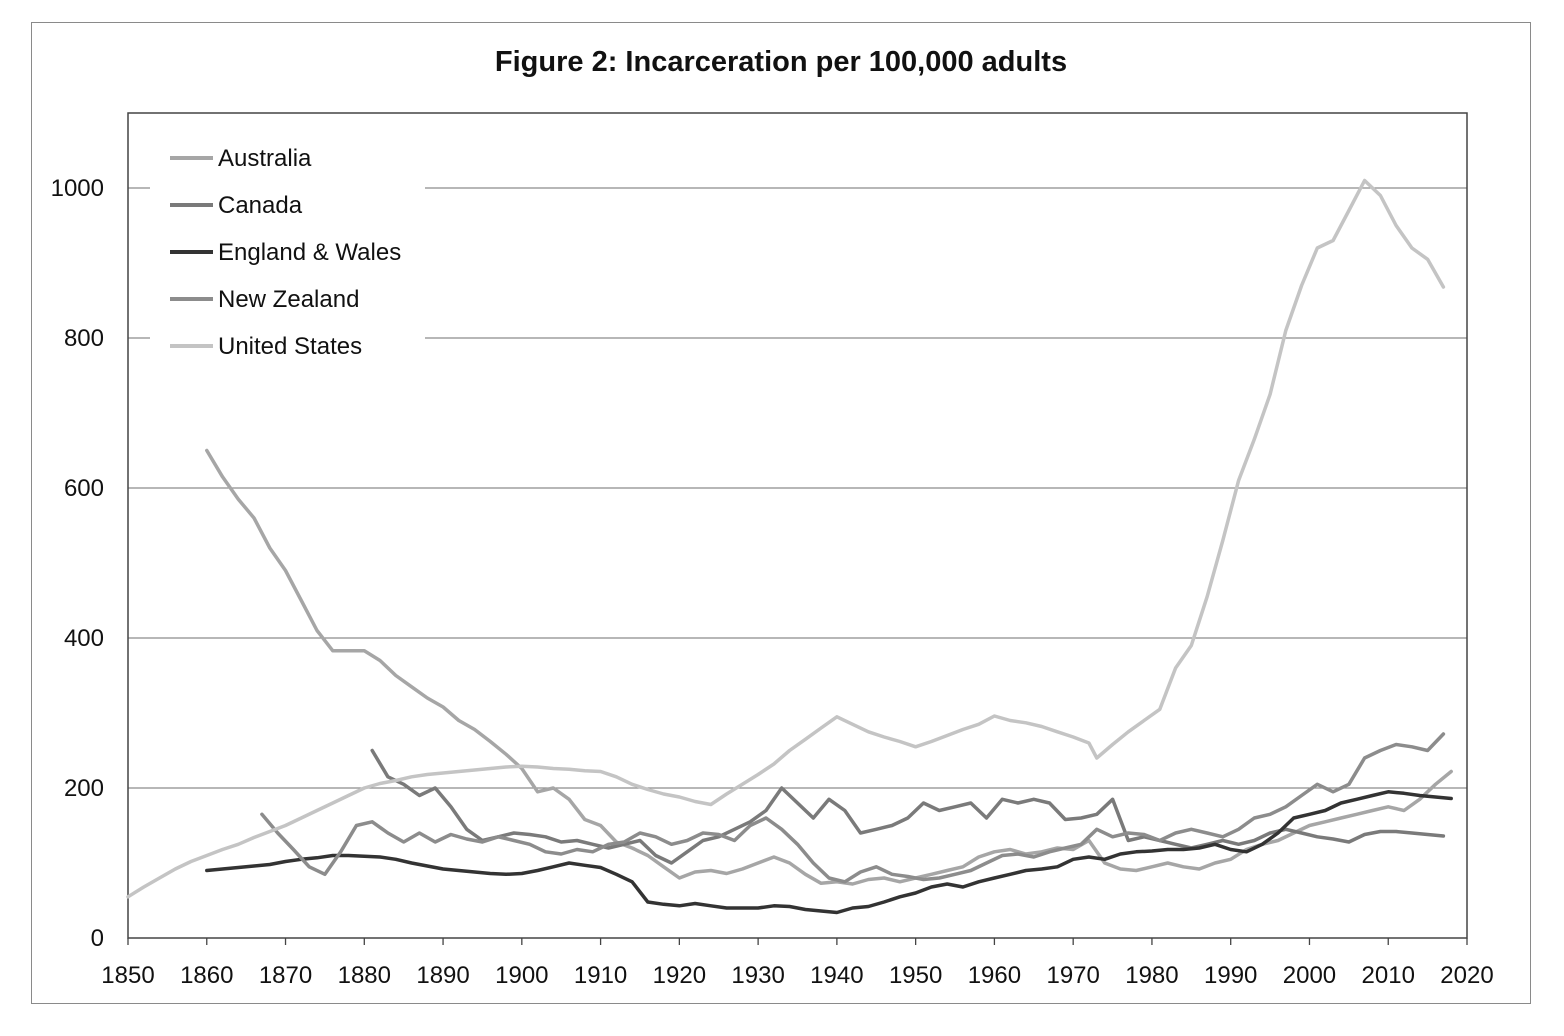 This screenshot has height=1036, width=1564. Describe the element at coordinates (1466, 975) in the screenshot. I see `x-tick-label: 2020` at that location.